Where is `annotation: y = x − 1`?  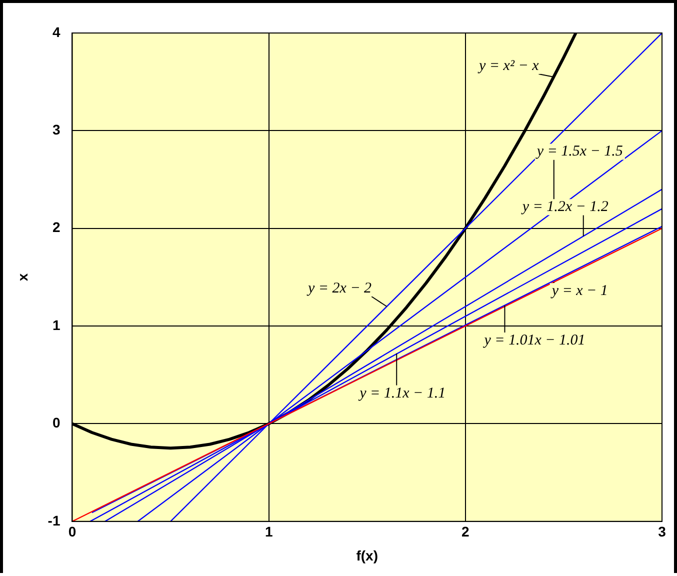
annotation: y = x − 1 is located at coordinates (579, 291).